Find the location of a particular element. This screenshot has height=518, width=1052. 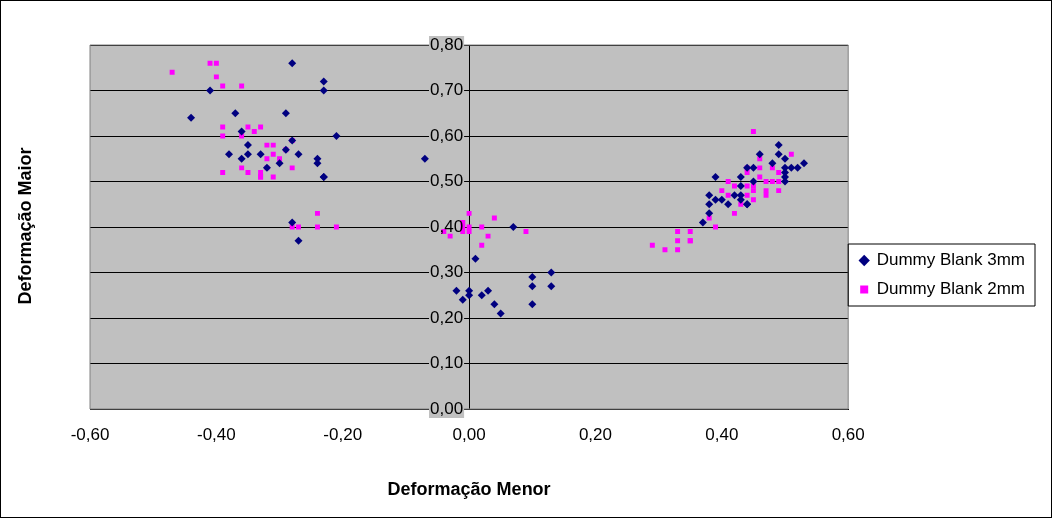

y-tick-label: 0,10 is located at coordinates (447, 363).